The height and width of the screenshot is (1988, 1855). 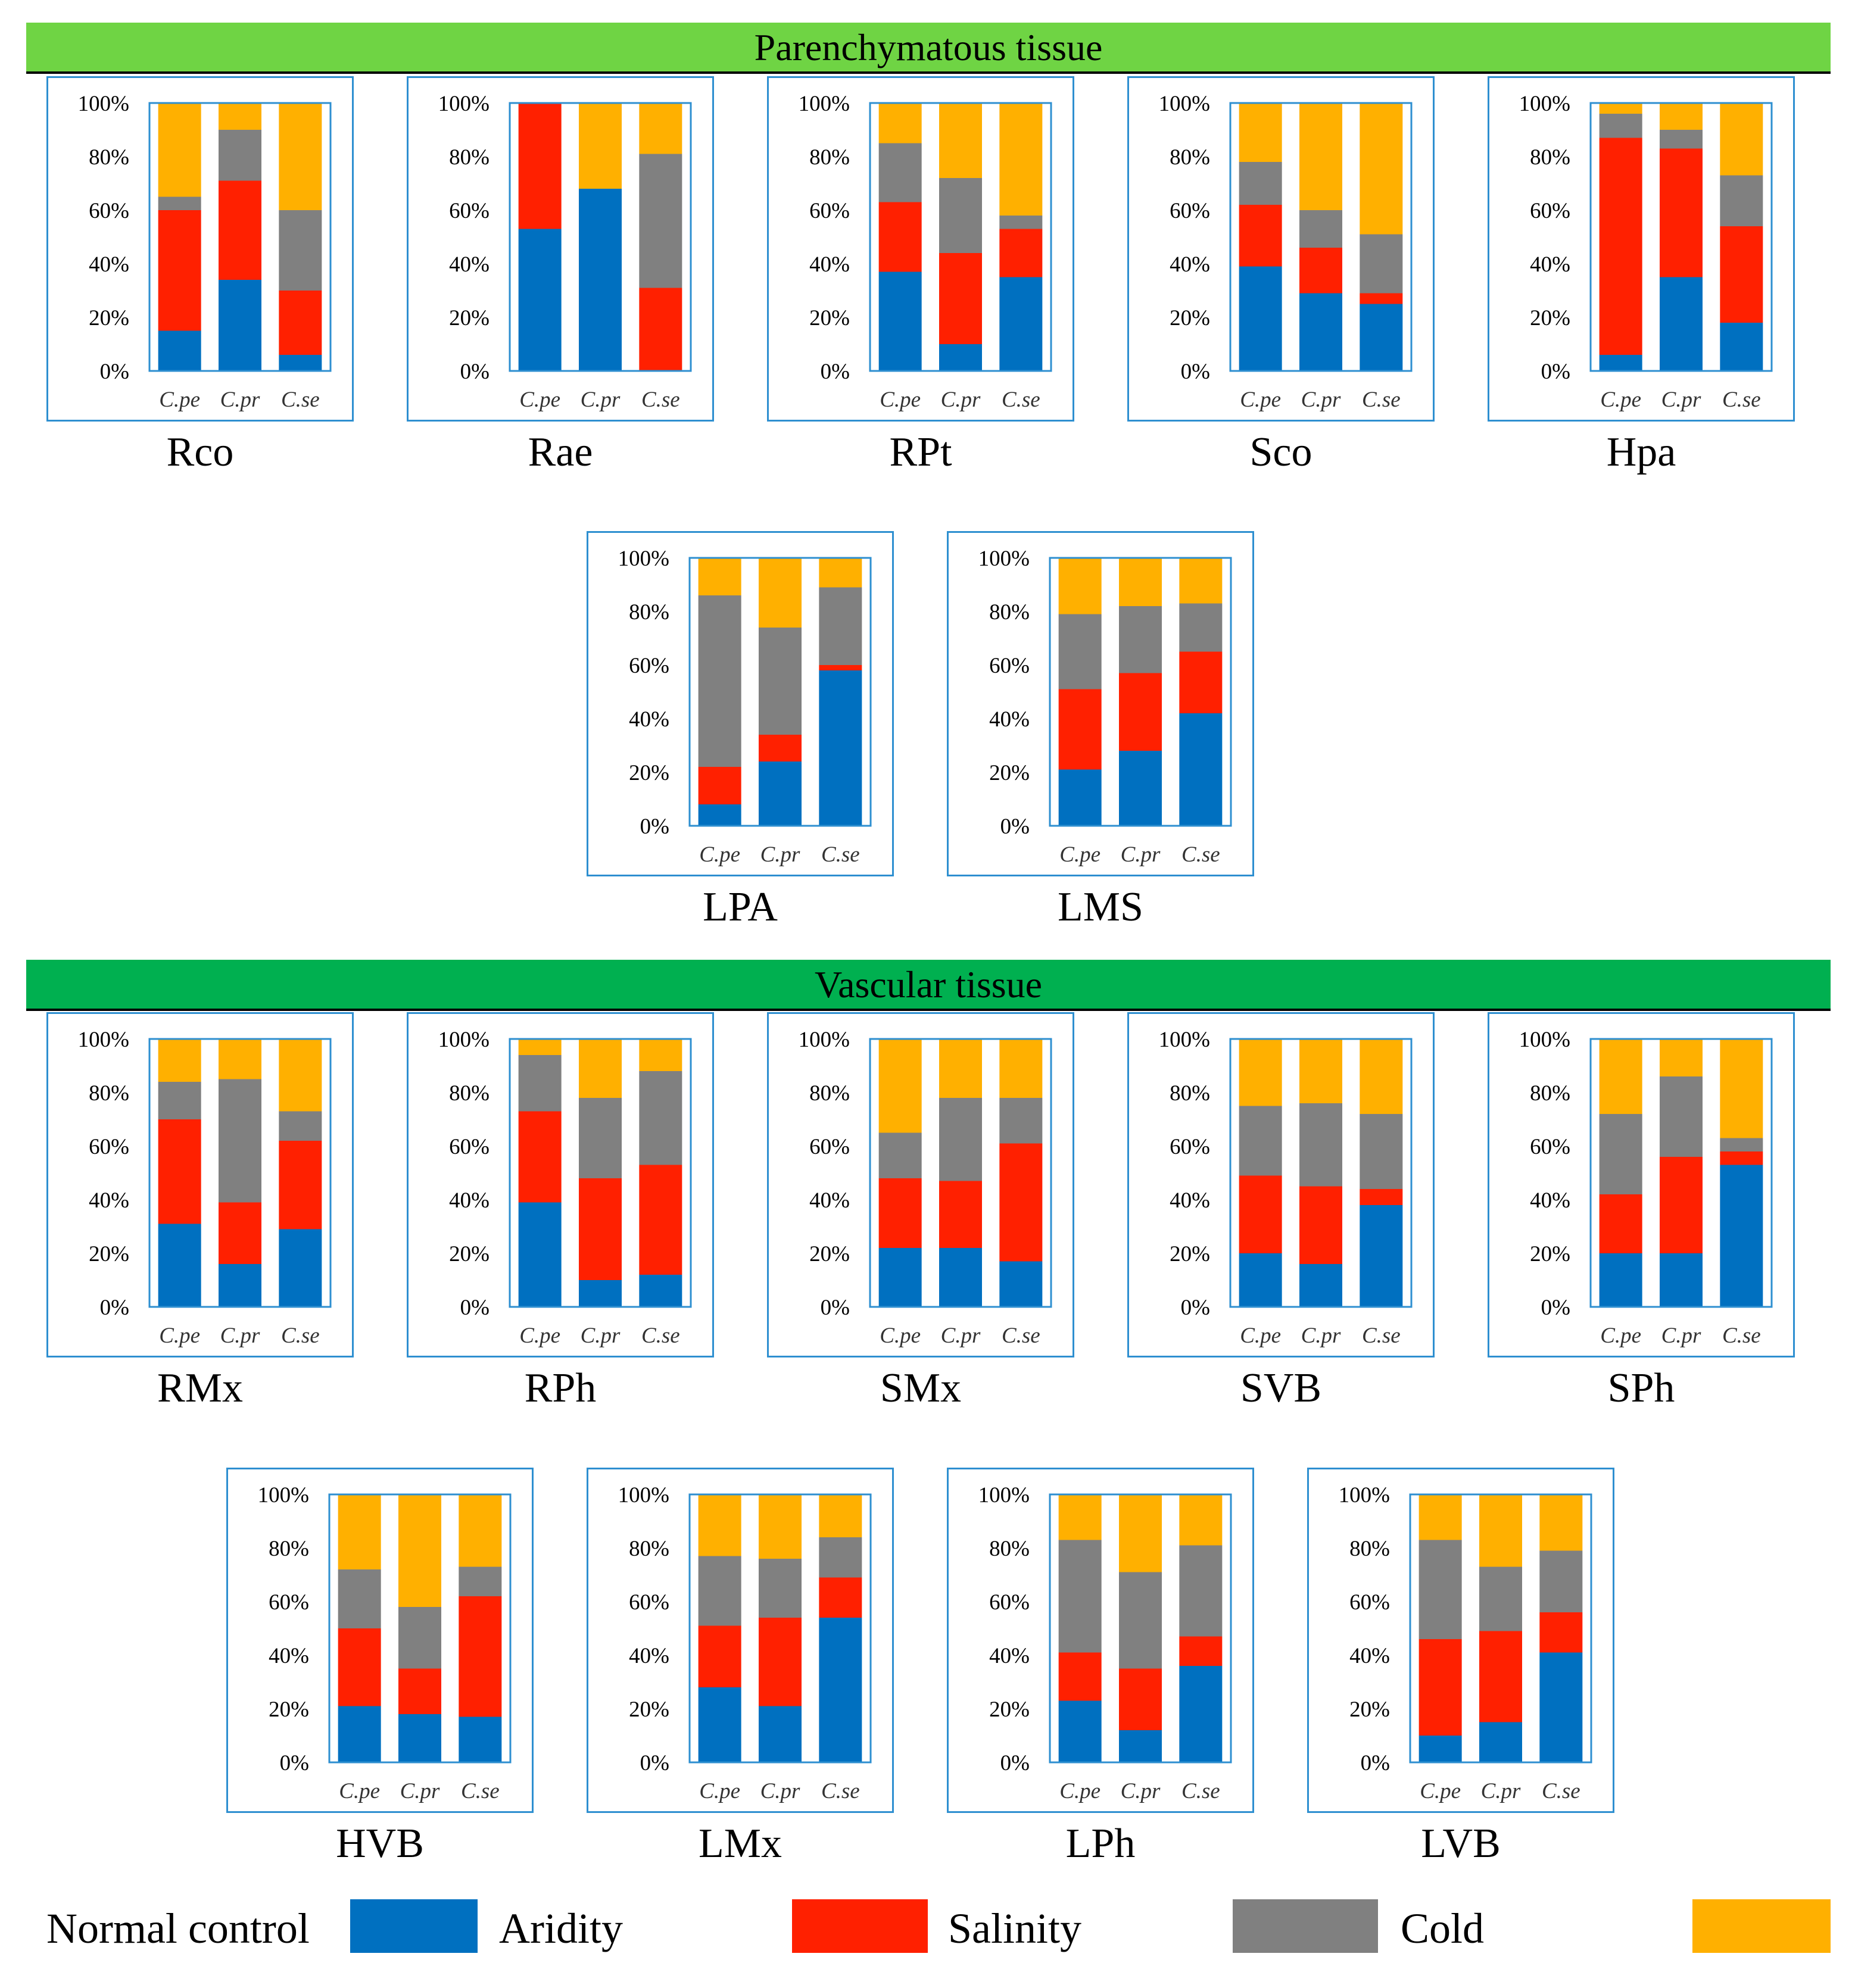 I want to click on bar-segment-rmx-cpe-cold, so click(x=180, y=1061).